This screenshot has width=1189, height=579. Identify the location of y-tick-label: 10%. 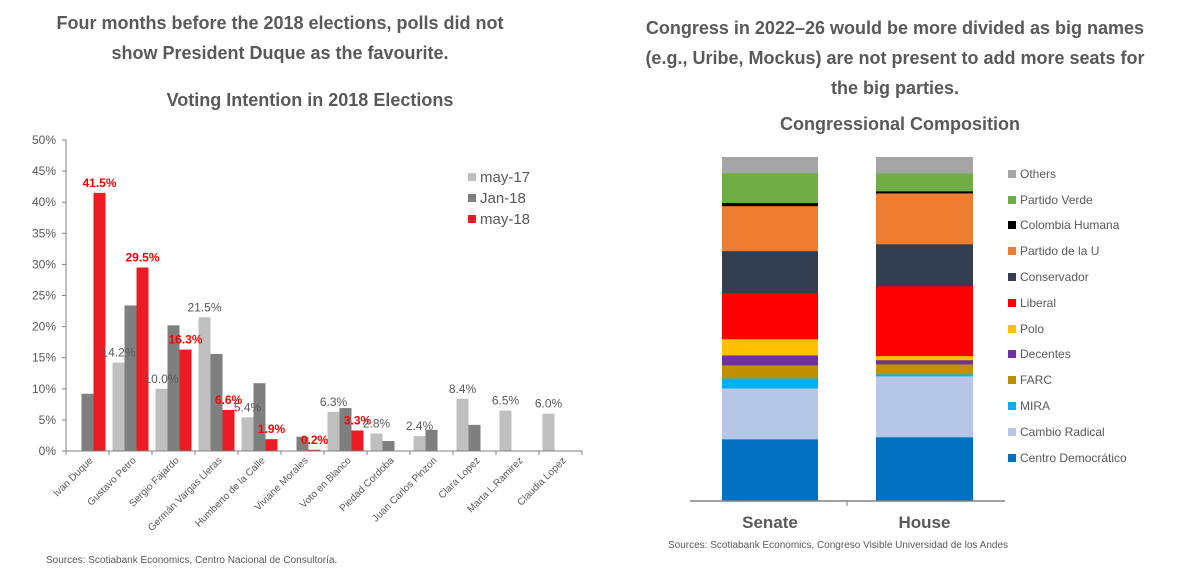
(44, 389).